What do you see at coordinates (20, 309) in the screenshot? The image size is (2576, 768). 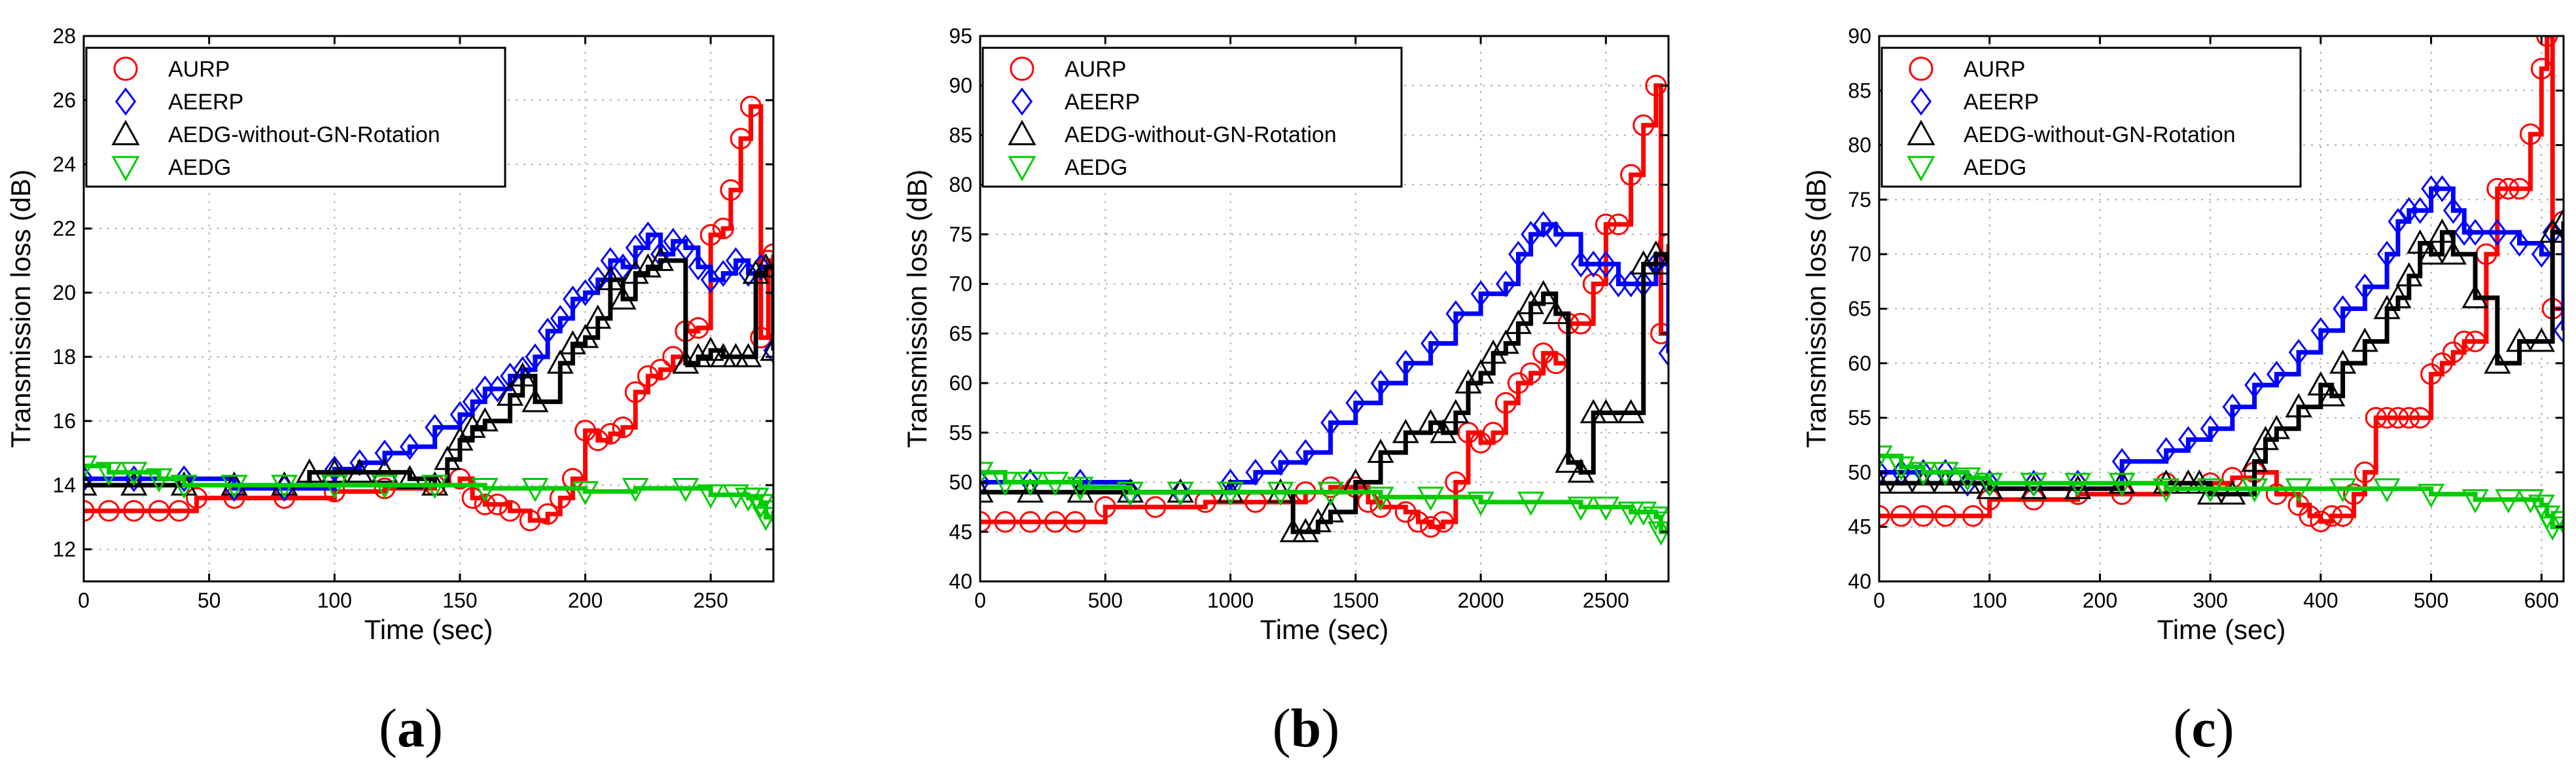 I see `y-axis-label-a: Transmission loss (dB)` at bounding box center [20, 309].